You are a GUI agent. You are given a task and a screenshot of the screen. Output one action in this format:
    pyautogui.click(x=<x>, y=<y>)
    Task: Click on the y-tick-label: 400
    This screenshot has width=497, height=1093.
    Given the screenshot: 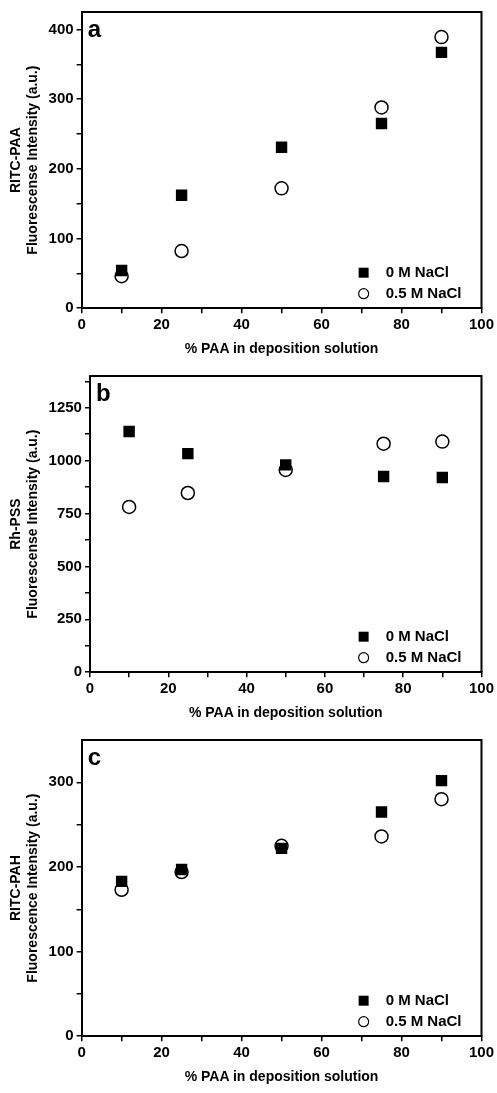 What is the action you would take?
    pyautogui.click(x=61, y=28)
    